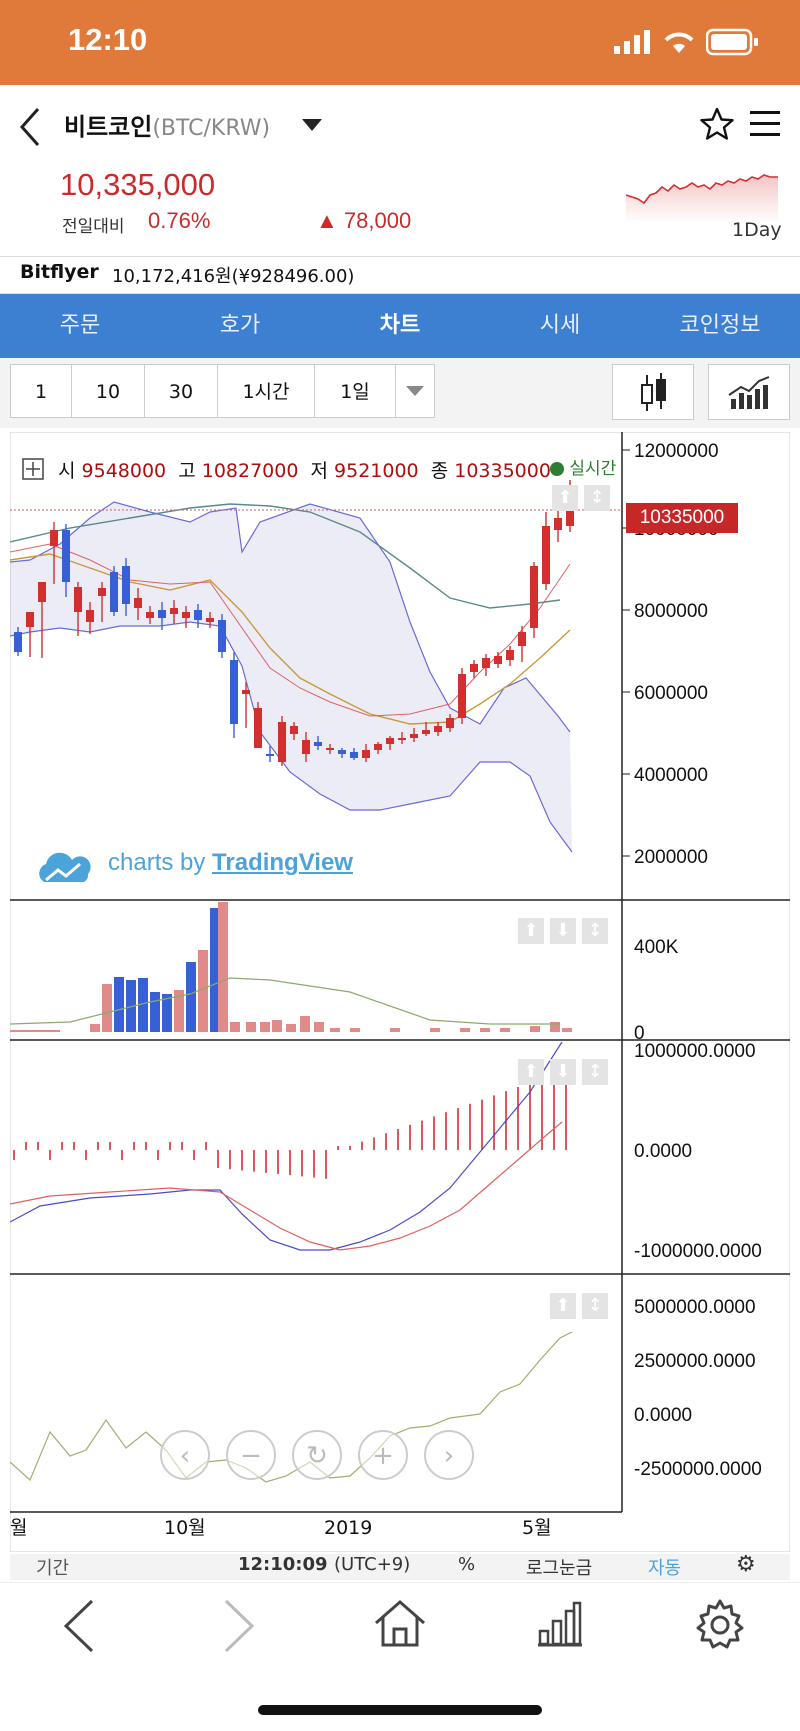 This screenshot has width=800, height=1731. I want to click on timezone: (UTC+9), so click(372, 1564).